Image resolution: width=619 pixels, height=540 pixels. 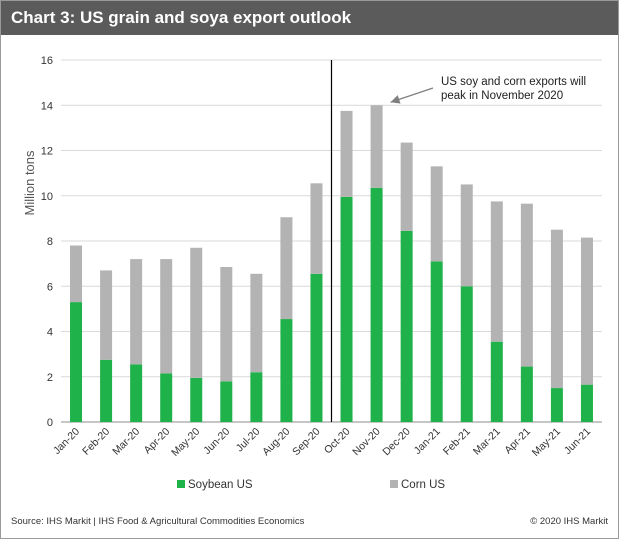 What do you see at coordinates (427, 441) in the screenshot?
I see `x-tick-label: Jan-21` at bounding box center [427, 441].